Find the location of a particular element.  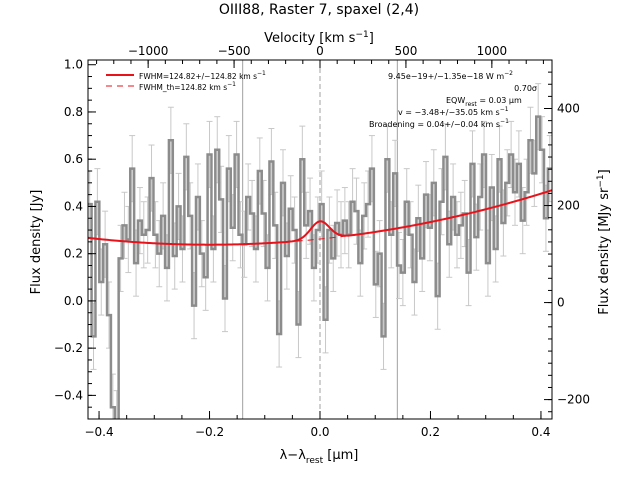

y2-tick-label: −200 is located at coordinates (573, 400).